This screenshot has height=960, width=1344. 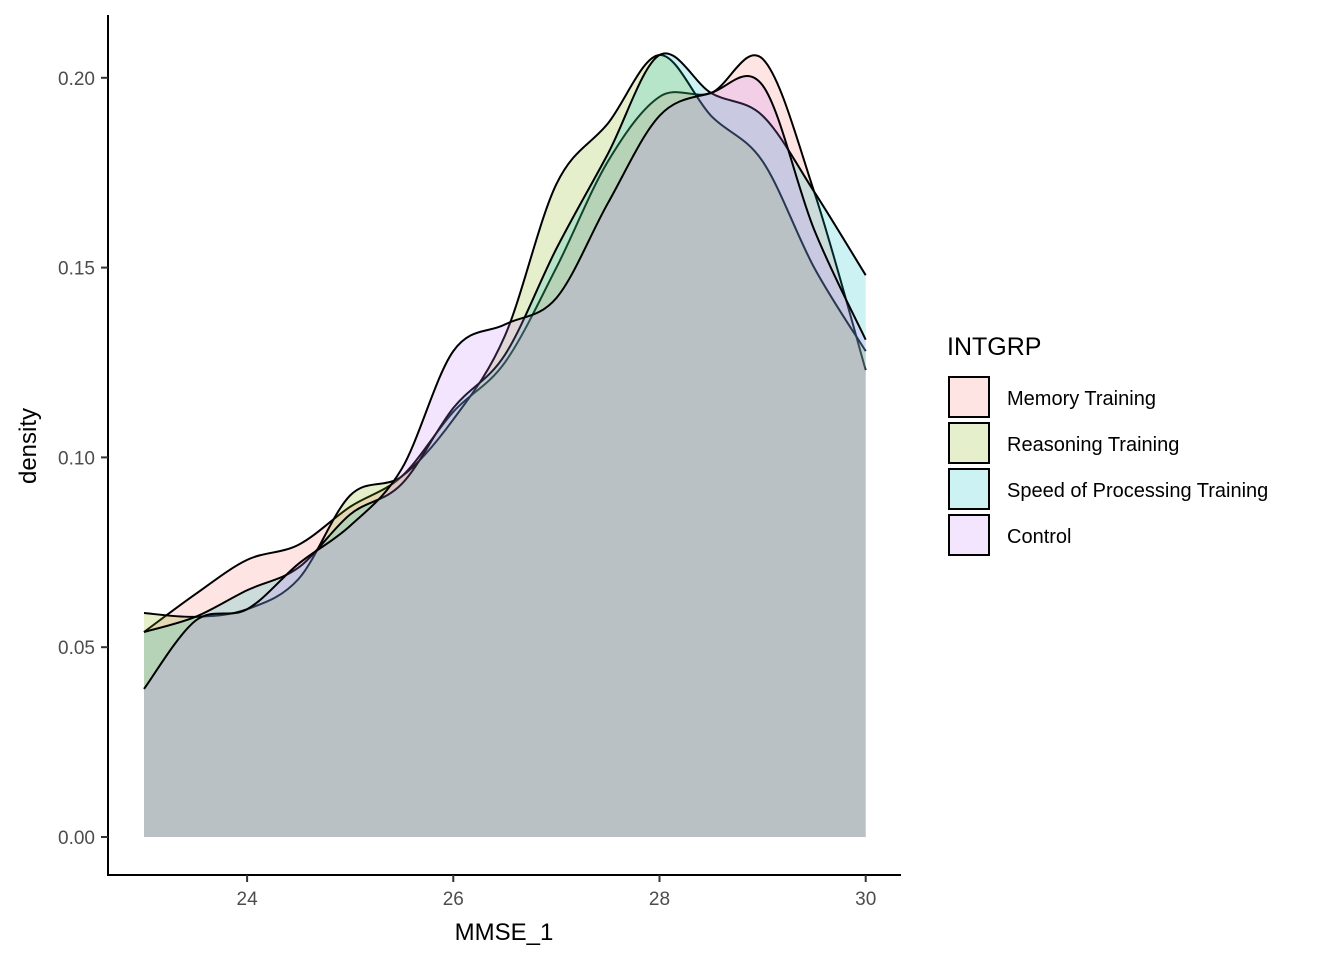 I want to click on legend-label: Speed of Processing Training, so click(x=1137, y=491).